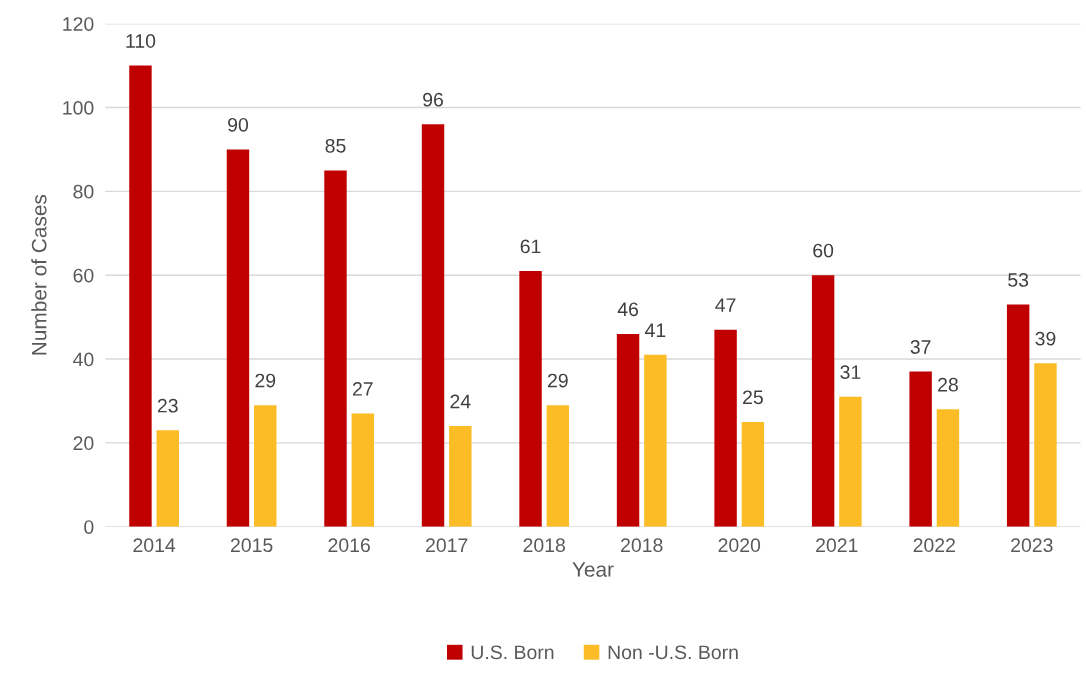 The width and height of the screenshot is (1086, 677). I want to click on data-label: 28, so click(948, 384).